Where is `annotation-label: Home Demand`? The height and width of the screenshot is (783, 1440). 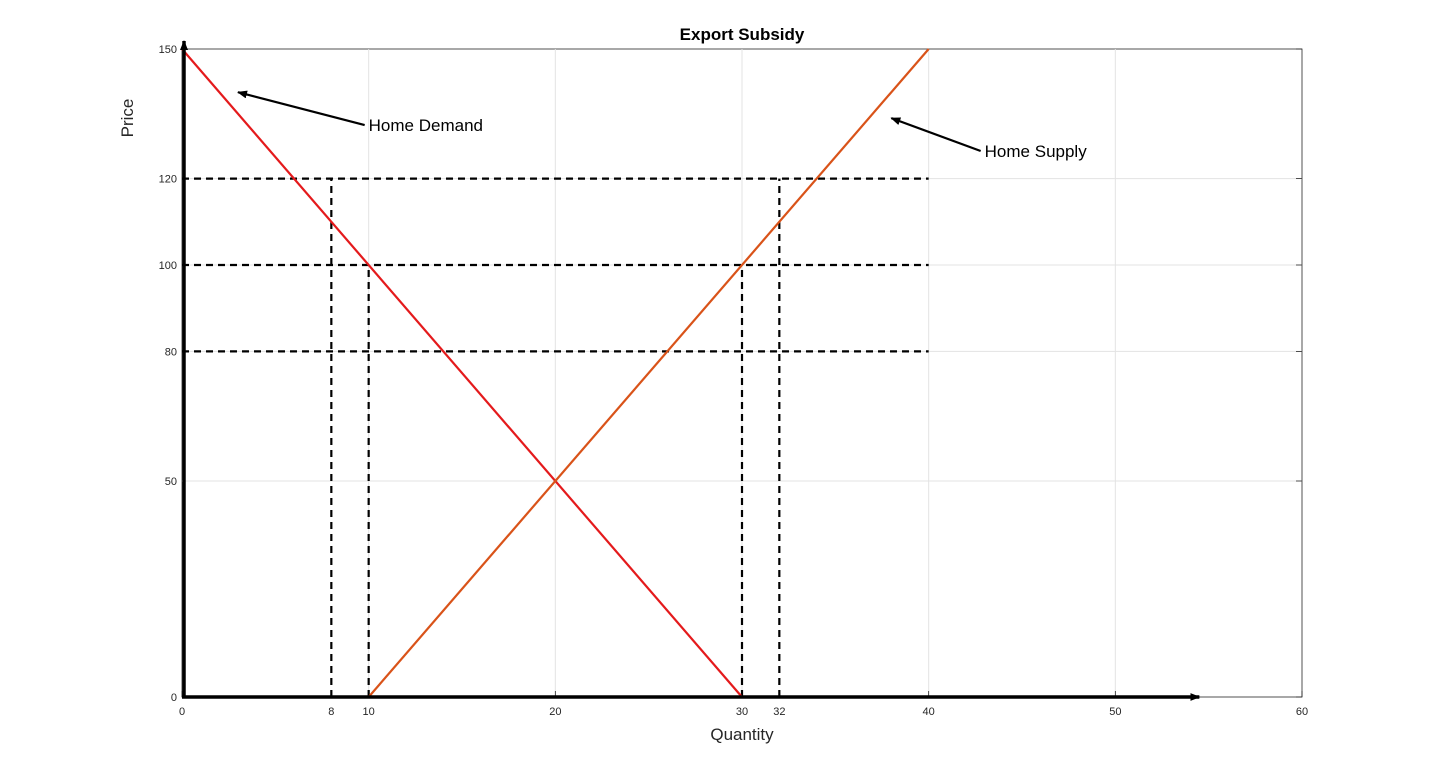
annotation-label: Home Demand is located at coordinates (426, 125).